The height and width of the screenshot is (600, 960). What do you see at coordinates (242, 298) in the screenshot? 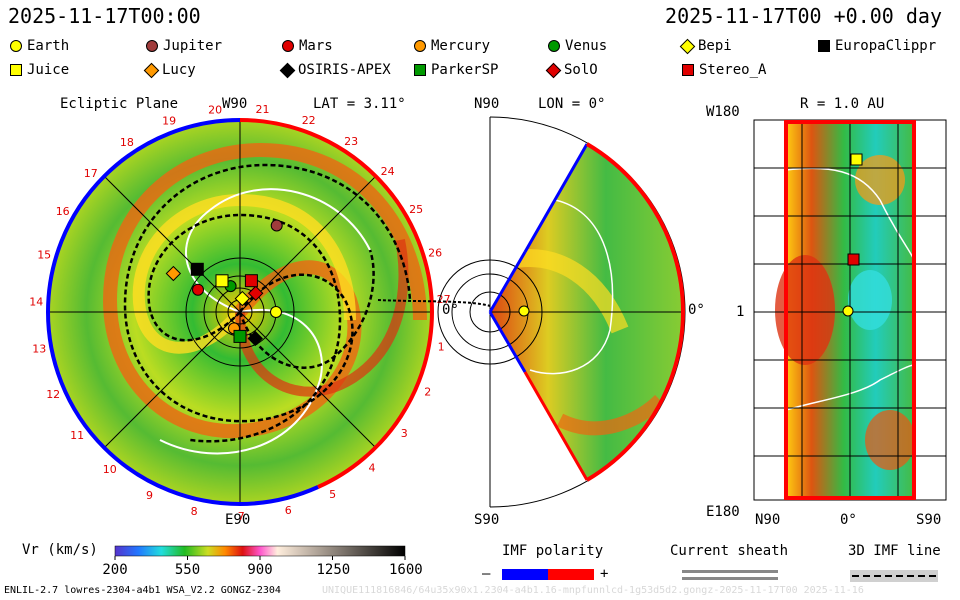
I see `body-marker-bepi` at bounding box center [242, 298].